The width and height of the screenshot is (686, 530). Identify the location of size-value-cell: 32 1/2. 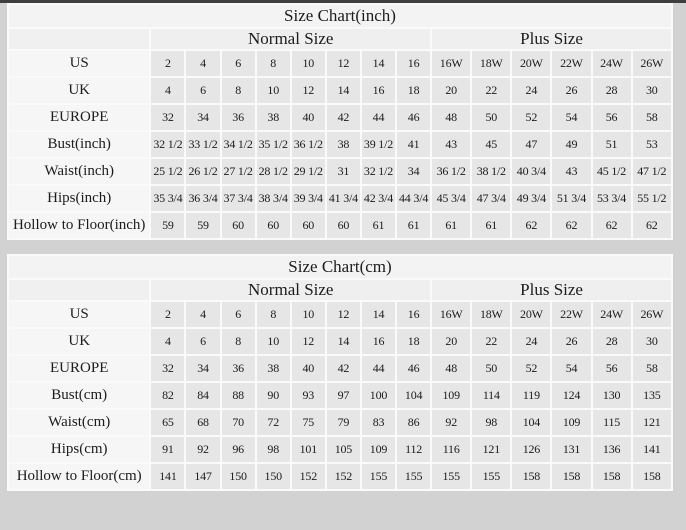
(168, 144).